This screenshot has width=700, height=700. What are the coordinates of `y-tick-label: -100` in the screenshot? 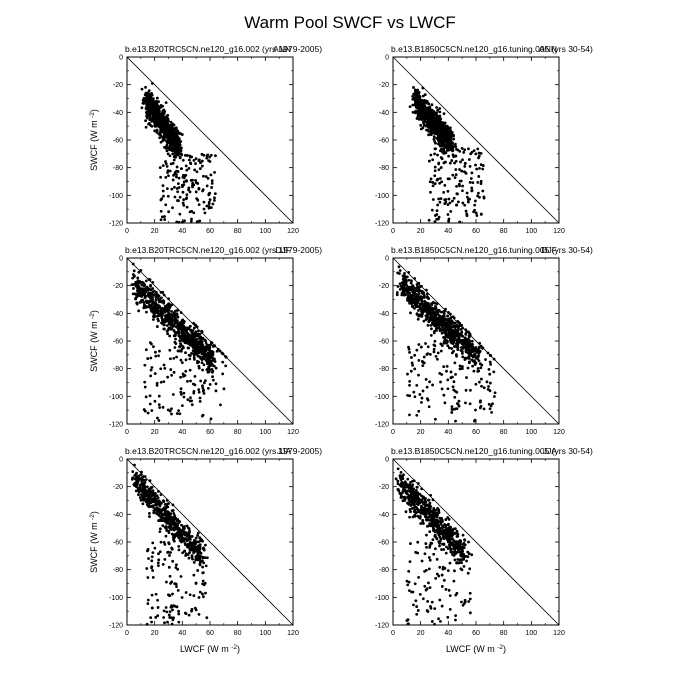 It's located at (382, 397).